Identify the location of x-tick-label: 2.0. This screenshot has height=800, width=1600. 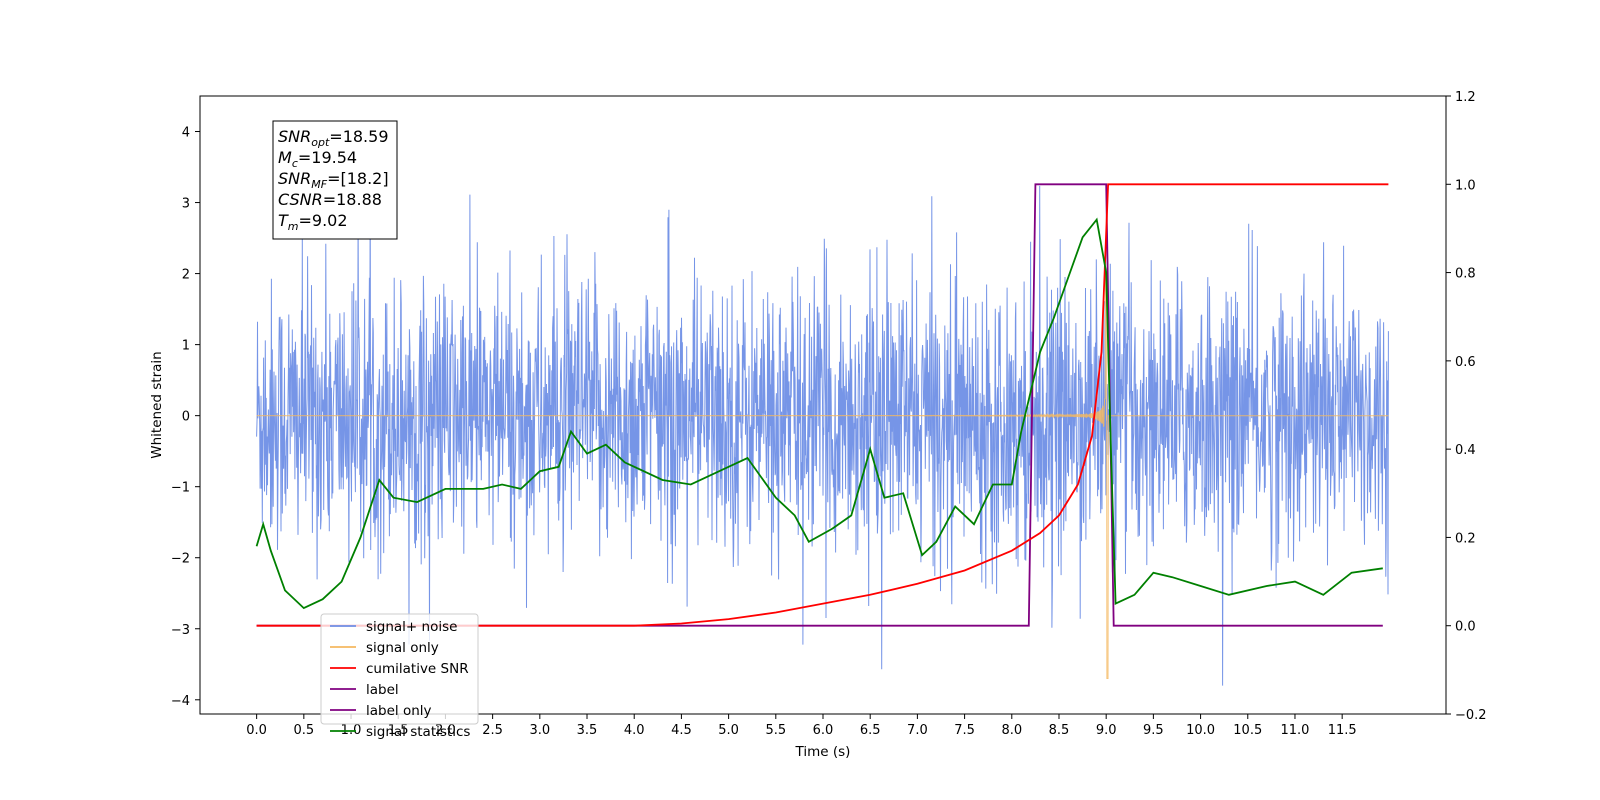
(445, 730).